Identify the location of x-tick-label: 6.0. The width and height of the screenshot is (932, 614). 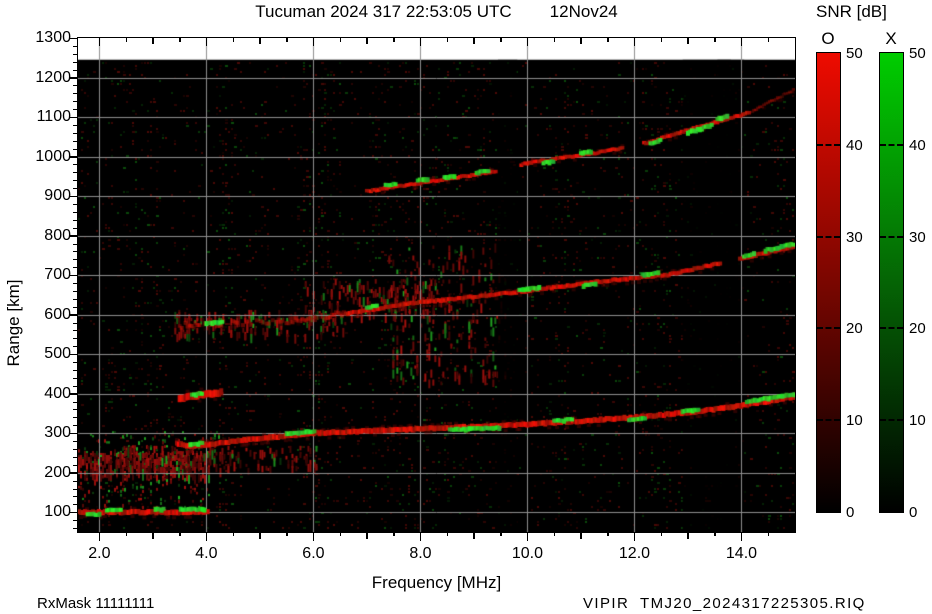
(313, 553).